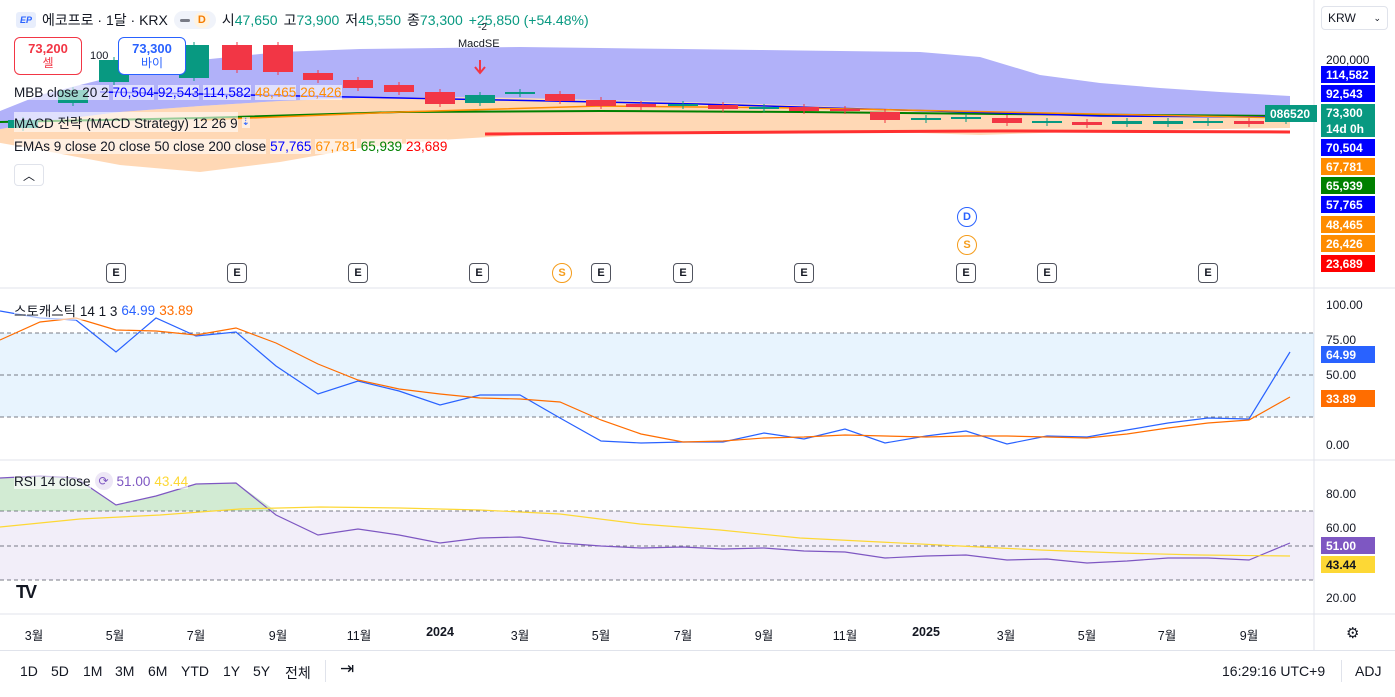 The image size is (1395, 697). Describe the element at coordinates (1341, 671) in the screenshot. I see `clock-separator` at that location.